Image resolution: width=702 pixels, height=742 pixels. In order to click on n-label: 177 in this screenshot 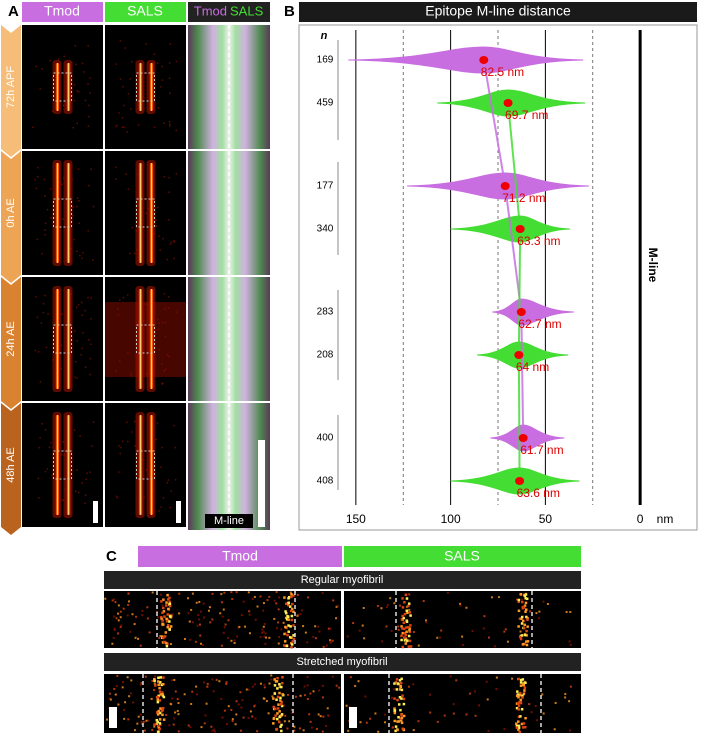, I will do `click(325, 186)`.